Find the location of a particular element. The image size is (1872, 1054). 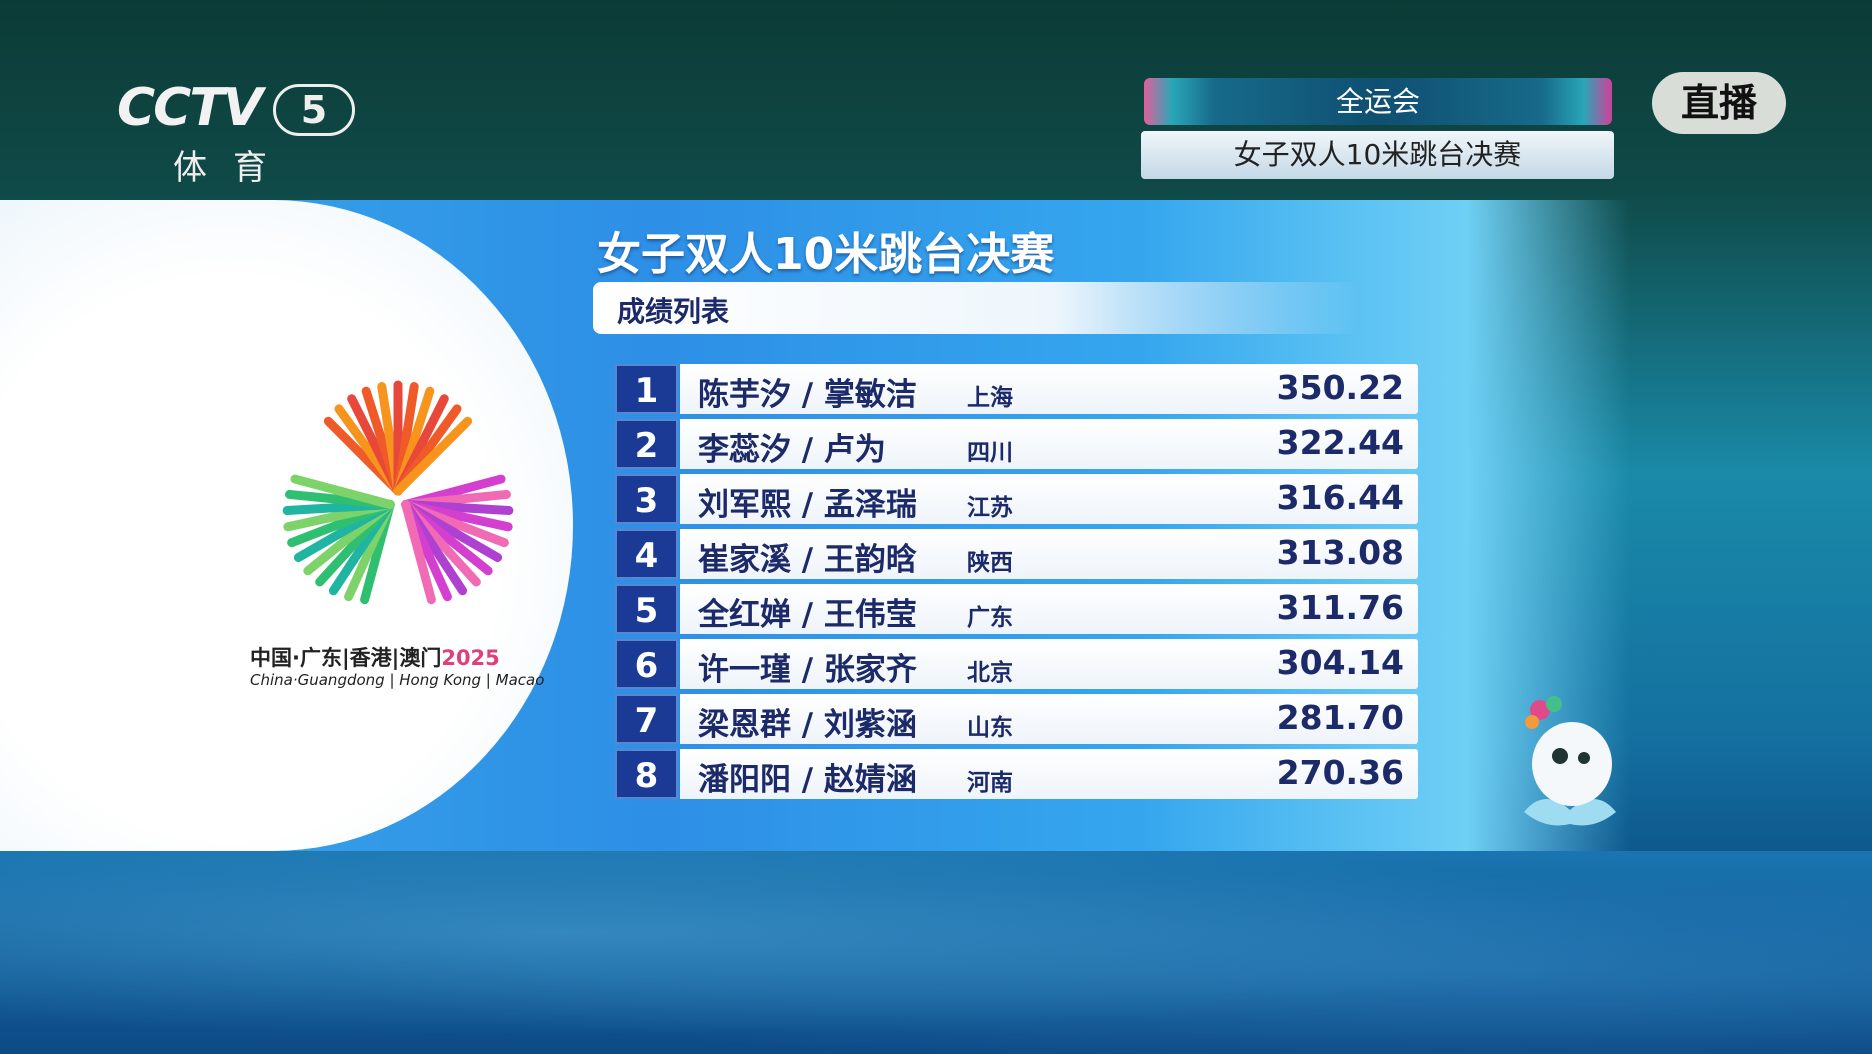

athlete-names: 梁恩群 / 刘紫涵 is located at coordinates (807, 725).